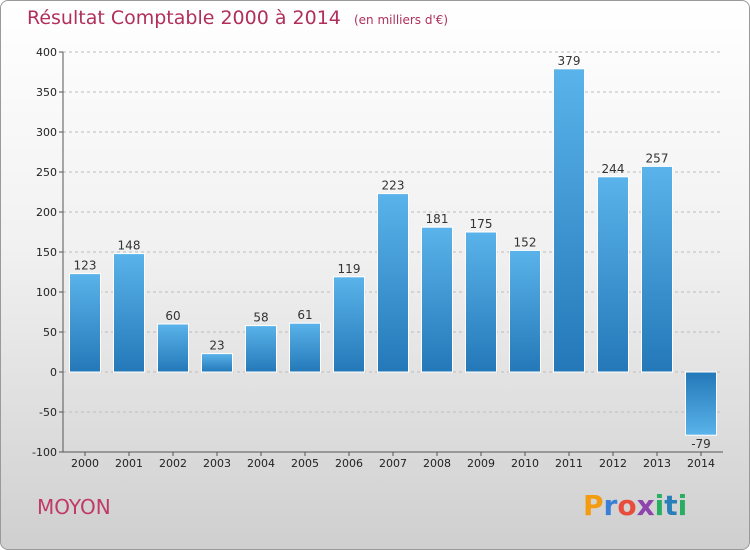  Describe the element at coordinates (129, 246) in the screenshot. I see `bar-value-label: 148` at that location.